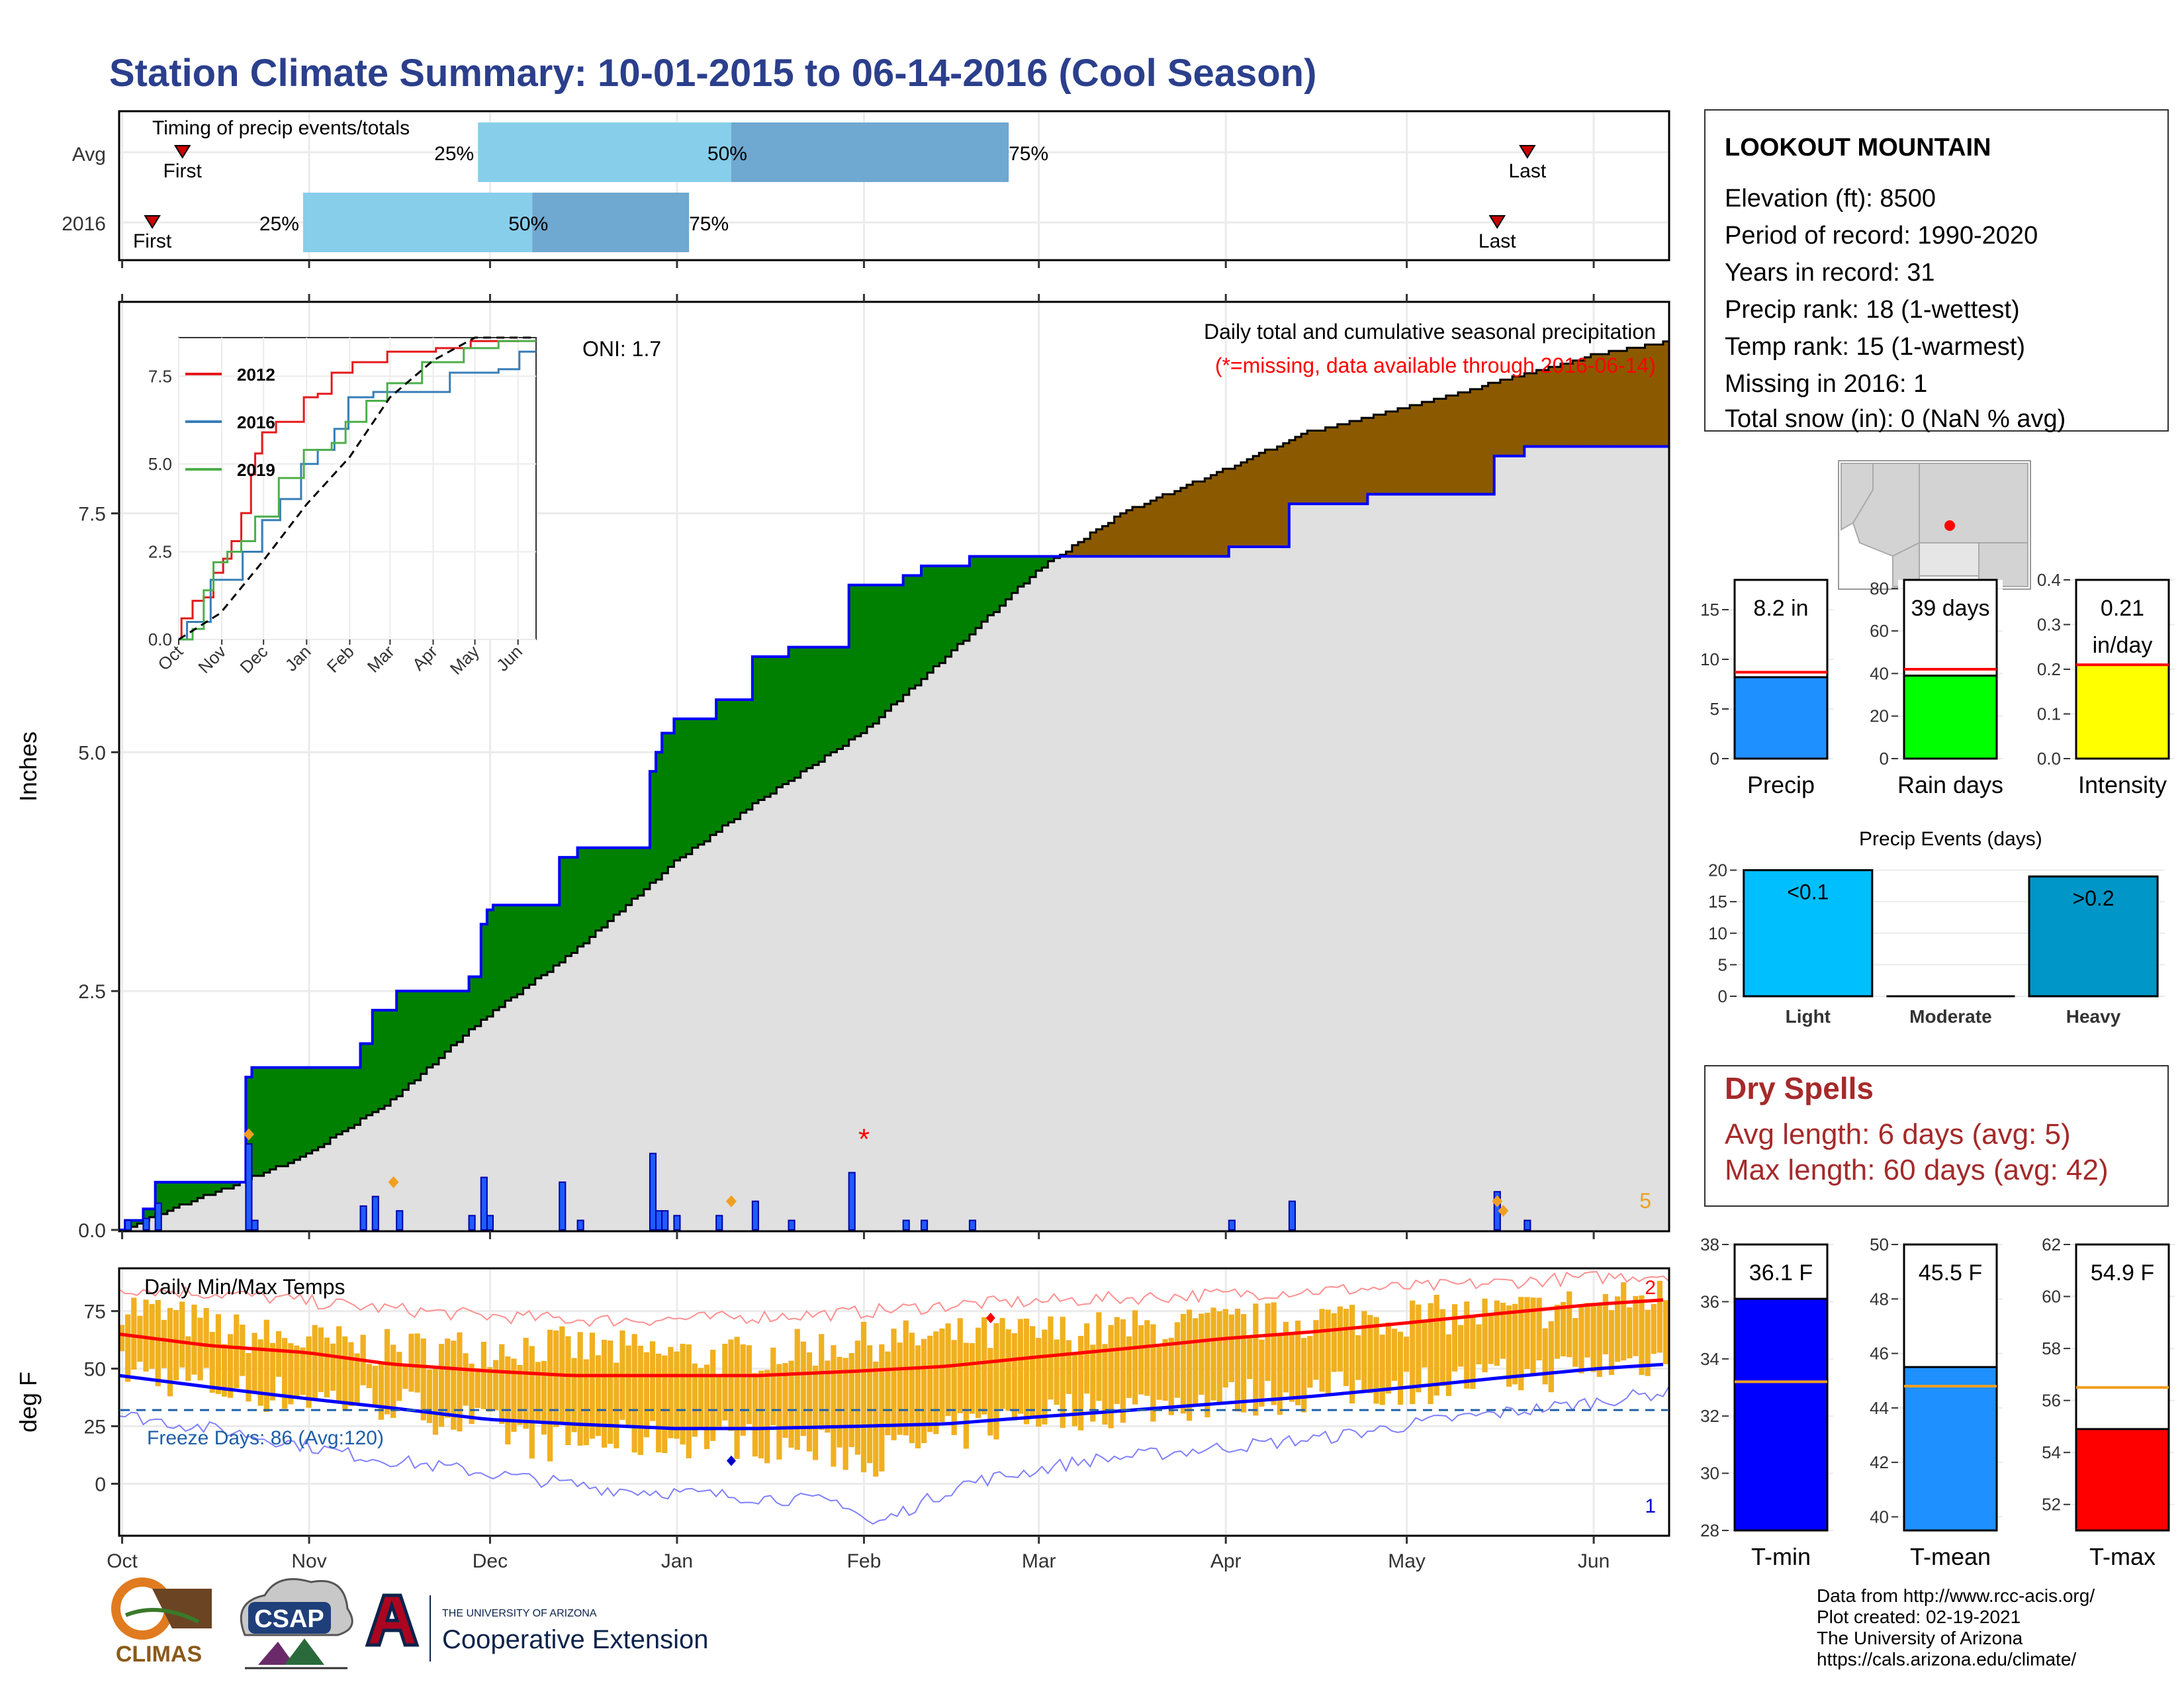 The width and height of the screenshot is (2184, 1688). Describe the element at coordinates (1709, 610) in the screenshot. I see `mini-y-tick-label: 15` at that location.